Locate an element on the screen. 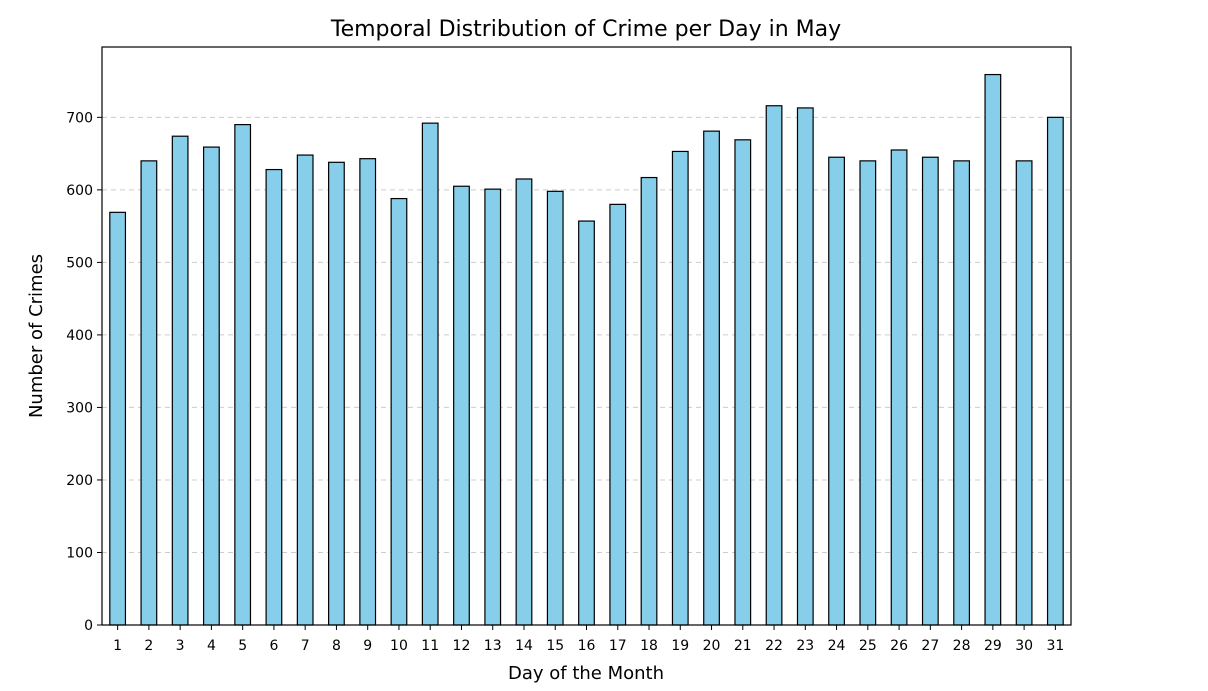  x-tick-label: 4 is located at coordinates (211, 646).